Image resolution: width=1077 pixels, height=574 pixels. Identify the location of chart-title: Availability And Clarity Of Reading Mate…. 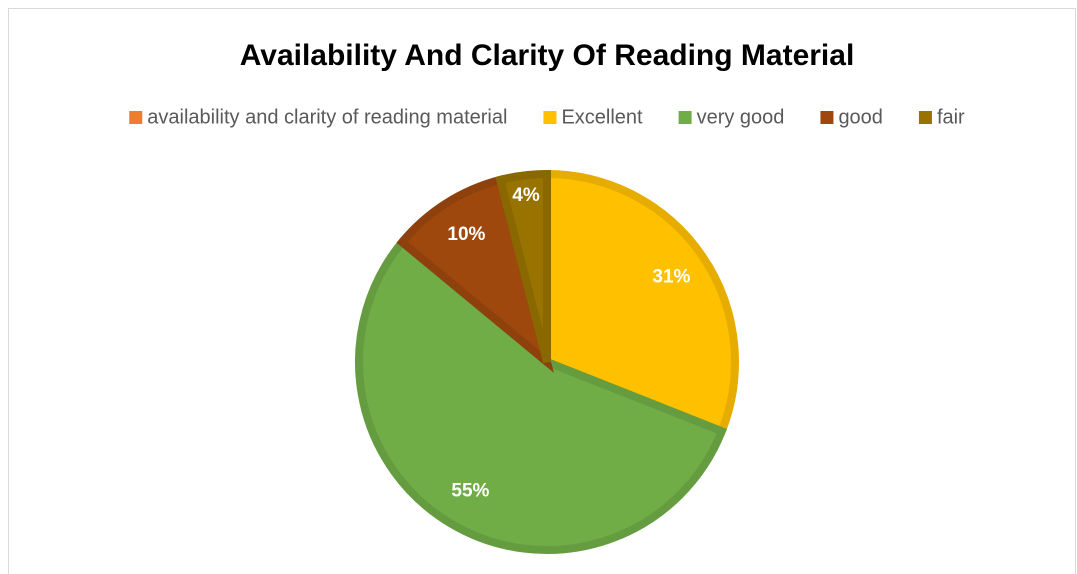
(547, 55).